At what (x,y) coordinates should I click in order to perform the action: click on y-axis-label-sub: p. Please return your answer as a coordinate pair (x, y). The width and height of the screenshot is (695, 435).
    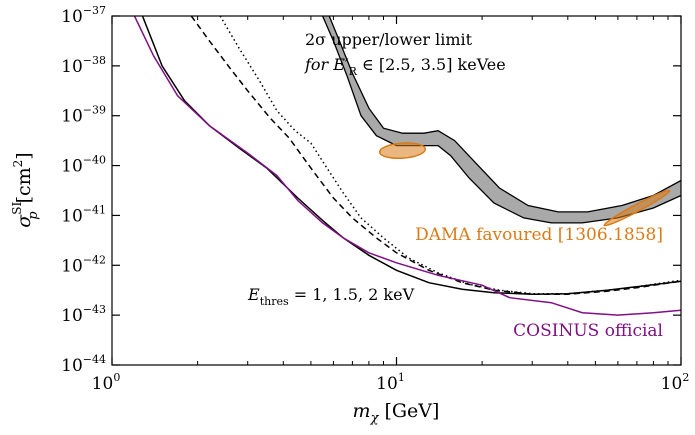
    Looking at the image, I should click on (33, 215).